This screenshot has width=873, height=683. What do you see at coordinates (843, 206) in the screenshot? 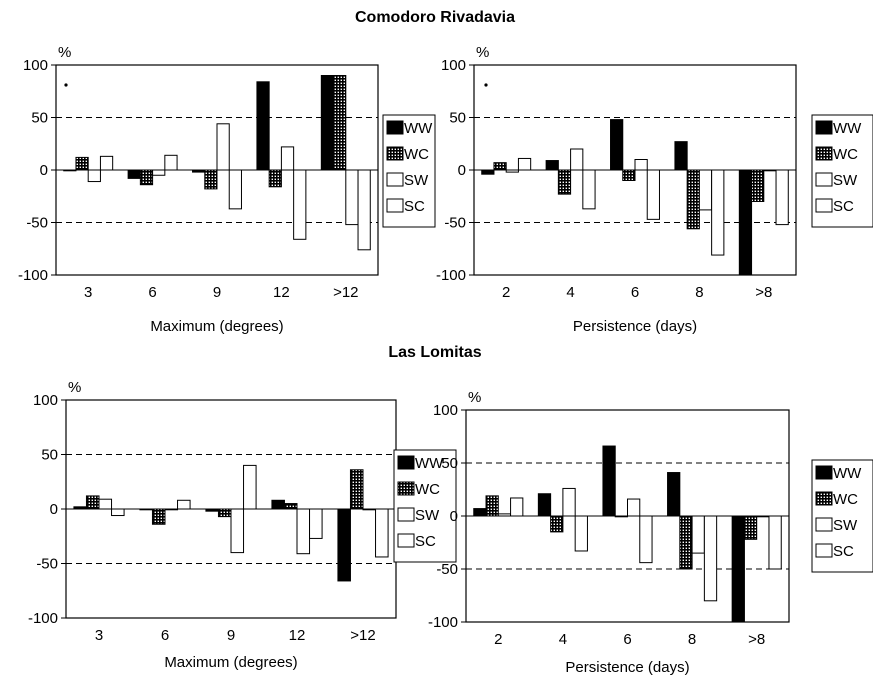
I see `legend-label-sc: SC` at bounding box center [843, 206].